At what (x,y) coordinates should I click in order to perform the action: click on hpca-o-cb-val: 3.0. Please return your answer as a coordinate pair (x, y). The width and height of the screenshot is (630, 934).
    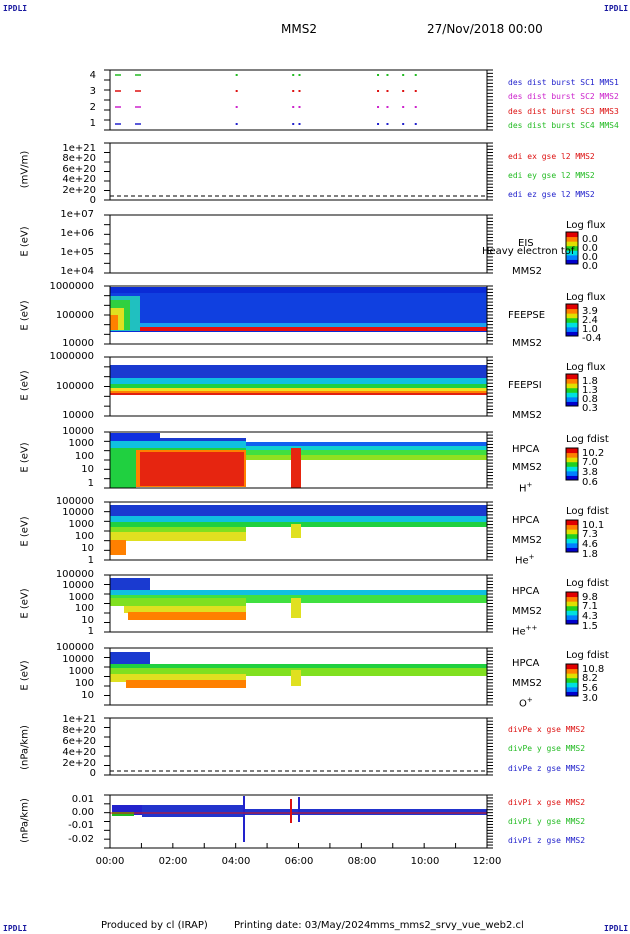
    Looking at the image, I should click on (590, 698).